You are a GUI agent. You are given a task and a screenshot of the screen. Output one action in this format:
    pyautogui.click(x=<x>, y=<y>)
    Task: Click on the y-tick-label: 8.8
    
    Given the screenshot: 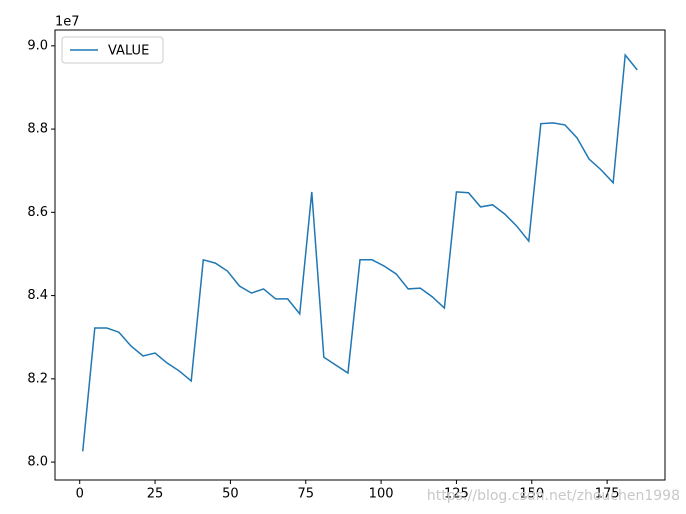 What is the action you would take?
    pyautogui.click(x=37, y=129)
    